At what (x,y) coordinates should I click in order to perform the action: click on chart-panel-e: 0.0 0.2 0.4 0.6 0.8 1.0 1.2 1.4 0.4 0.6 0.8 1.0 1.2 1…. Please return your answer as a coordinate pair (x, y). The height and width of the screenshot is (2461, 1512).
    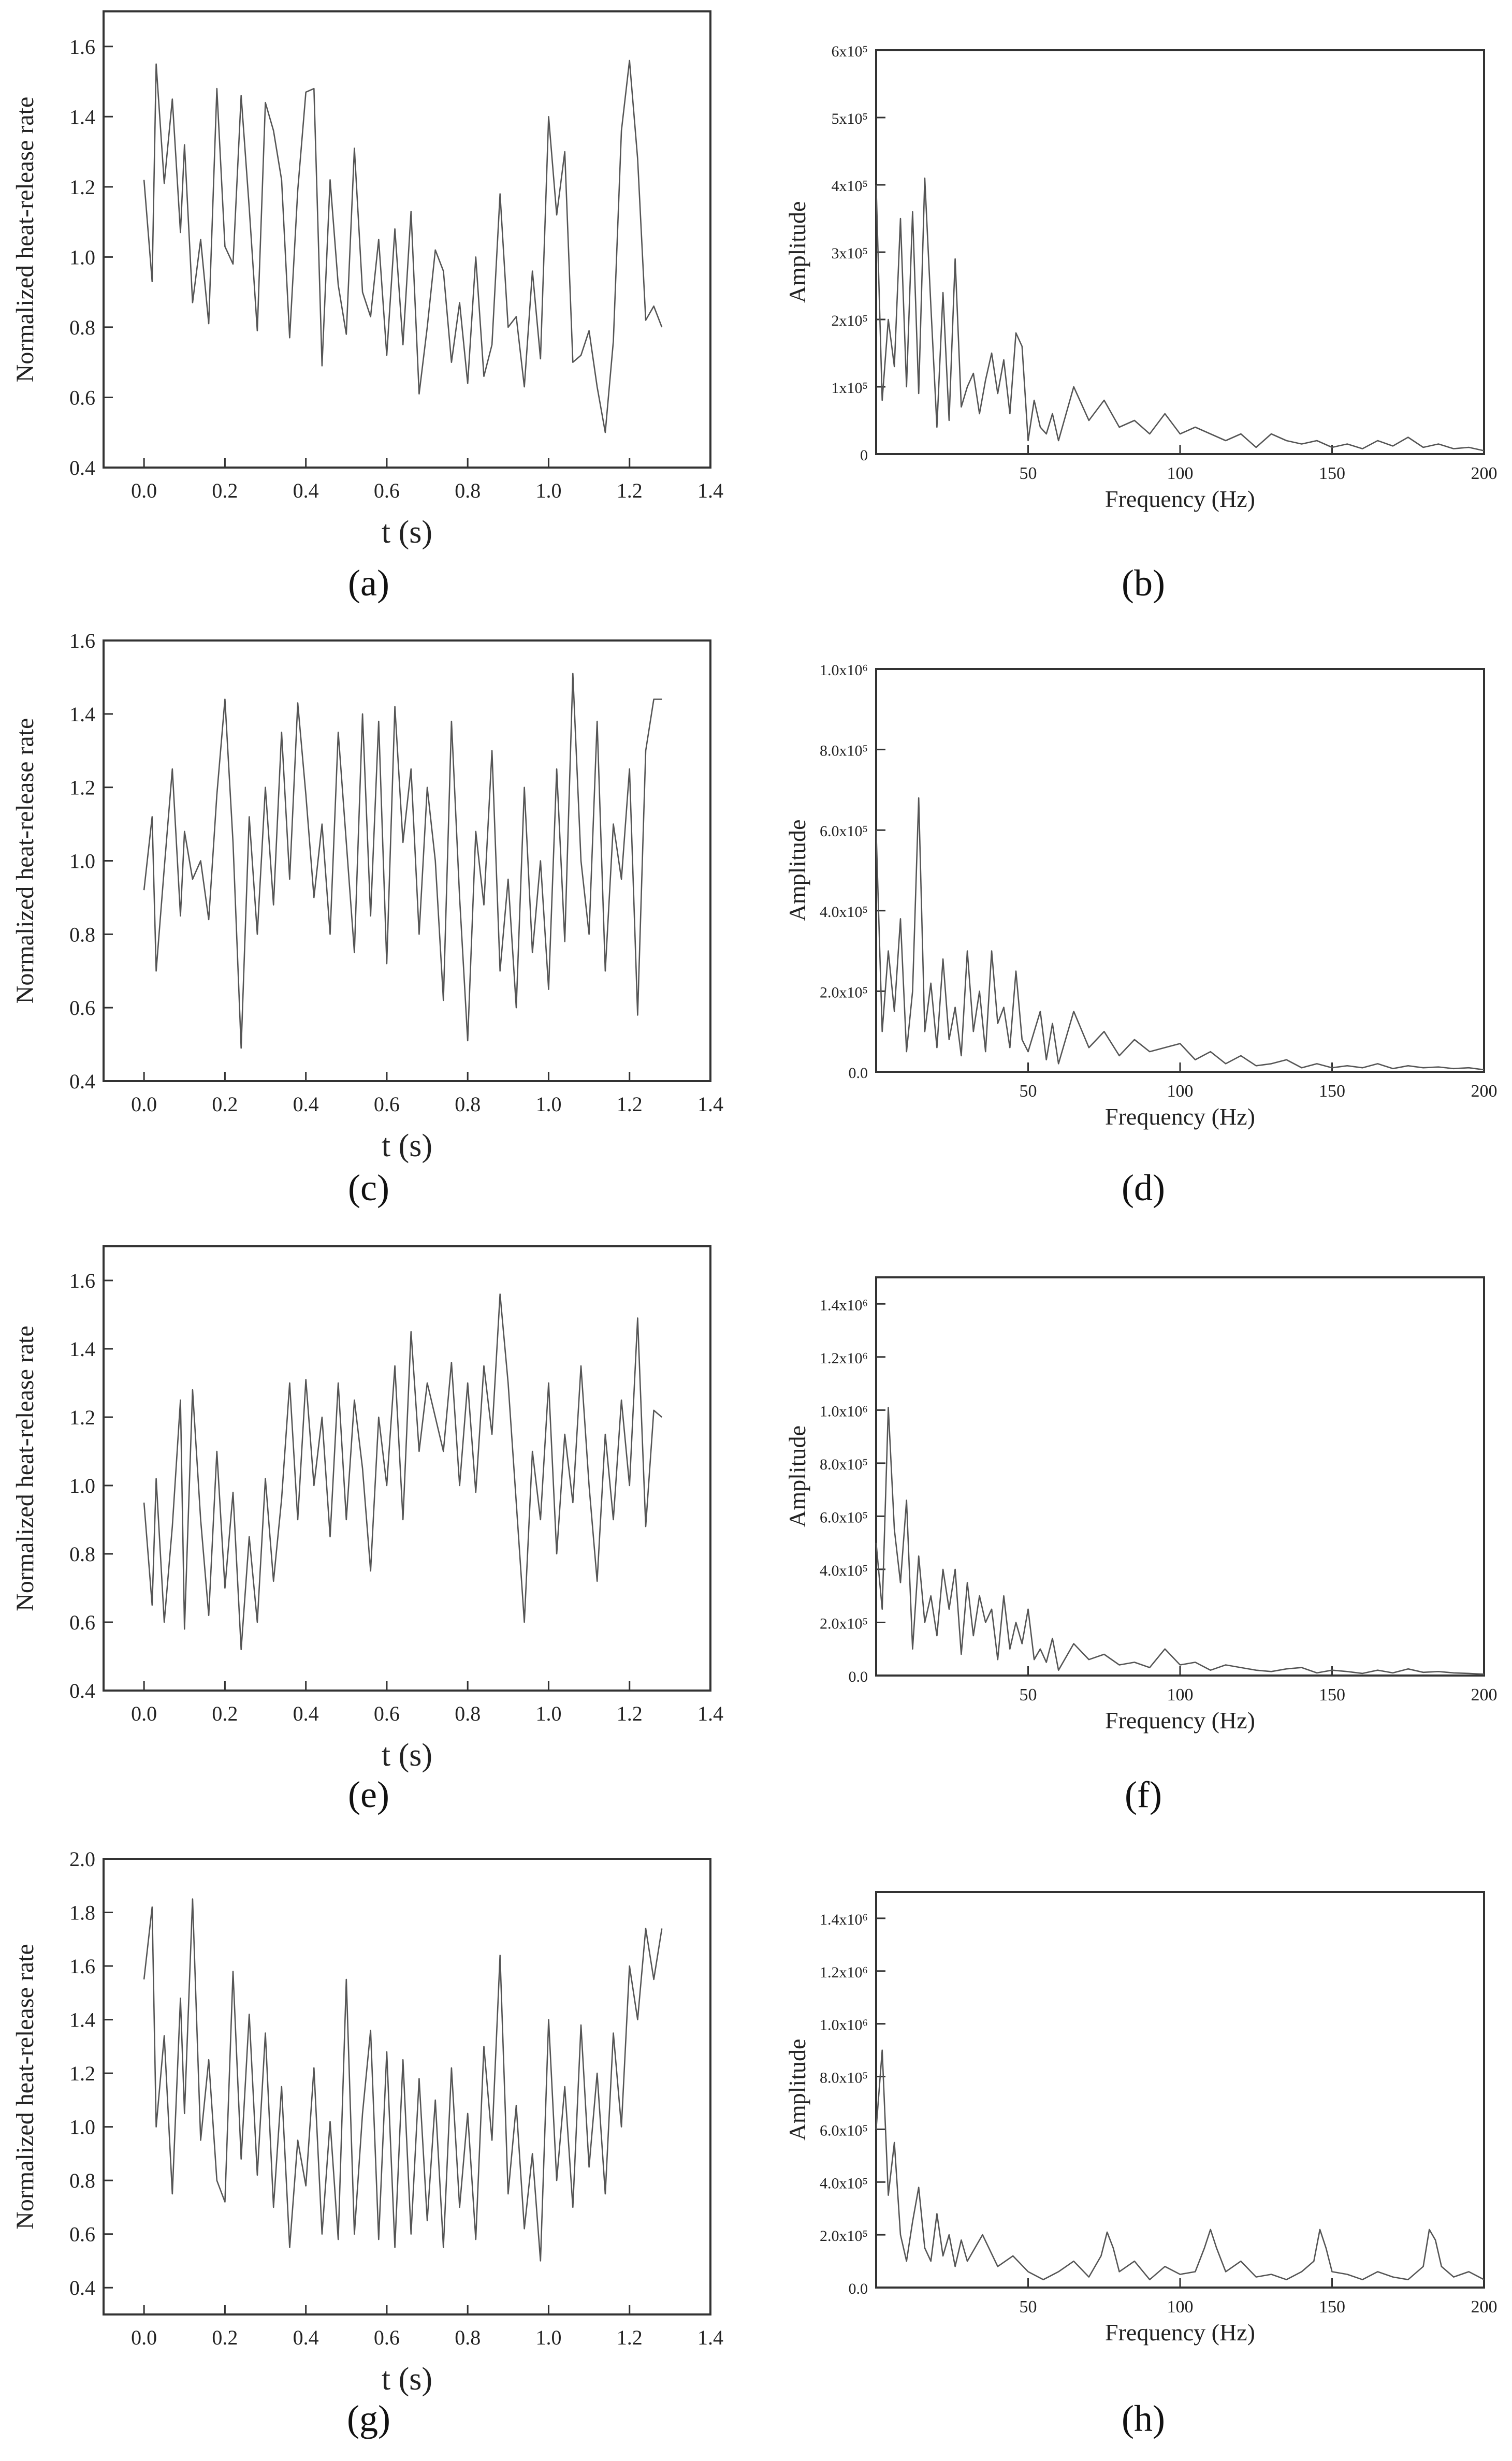
    Looking at the image, I should click on (367, 1530).